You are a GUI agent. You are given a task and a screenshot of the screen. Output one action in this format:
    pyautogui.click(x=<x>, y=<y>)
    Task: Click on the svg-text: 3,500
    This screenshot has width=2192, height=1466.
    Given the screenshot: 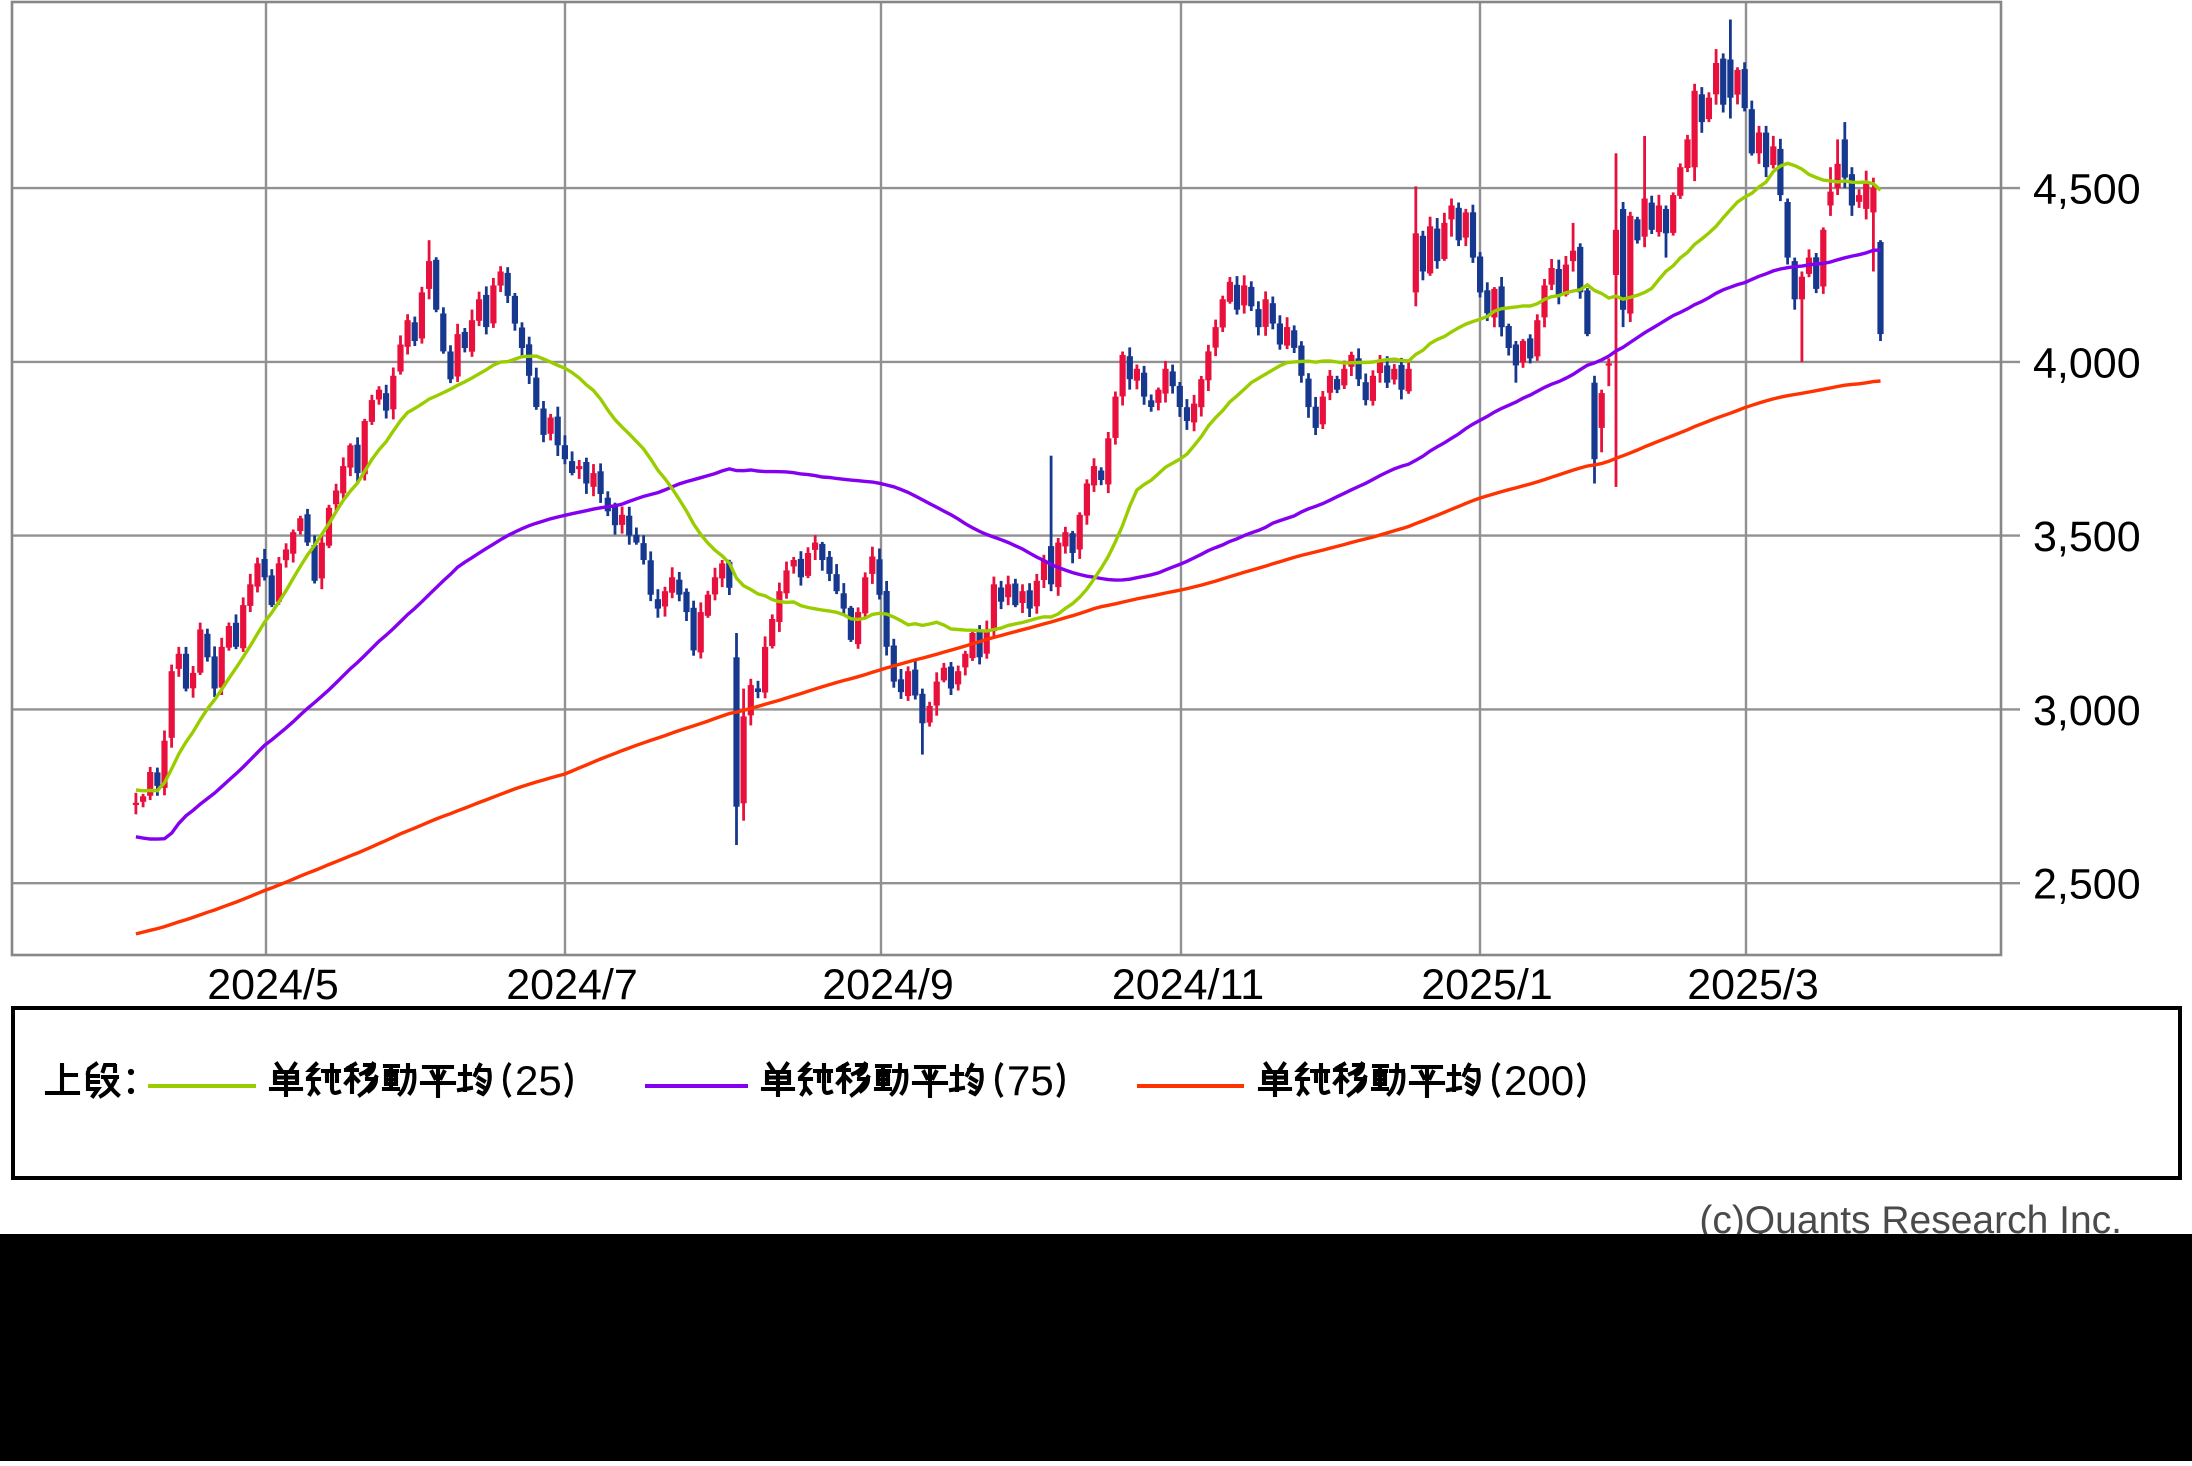 What is the action you would take?
    pyautogui.click(x=2087, y=537)
    